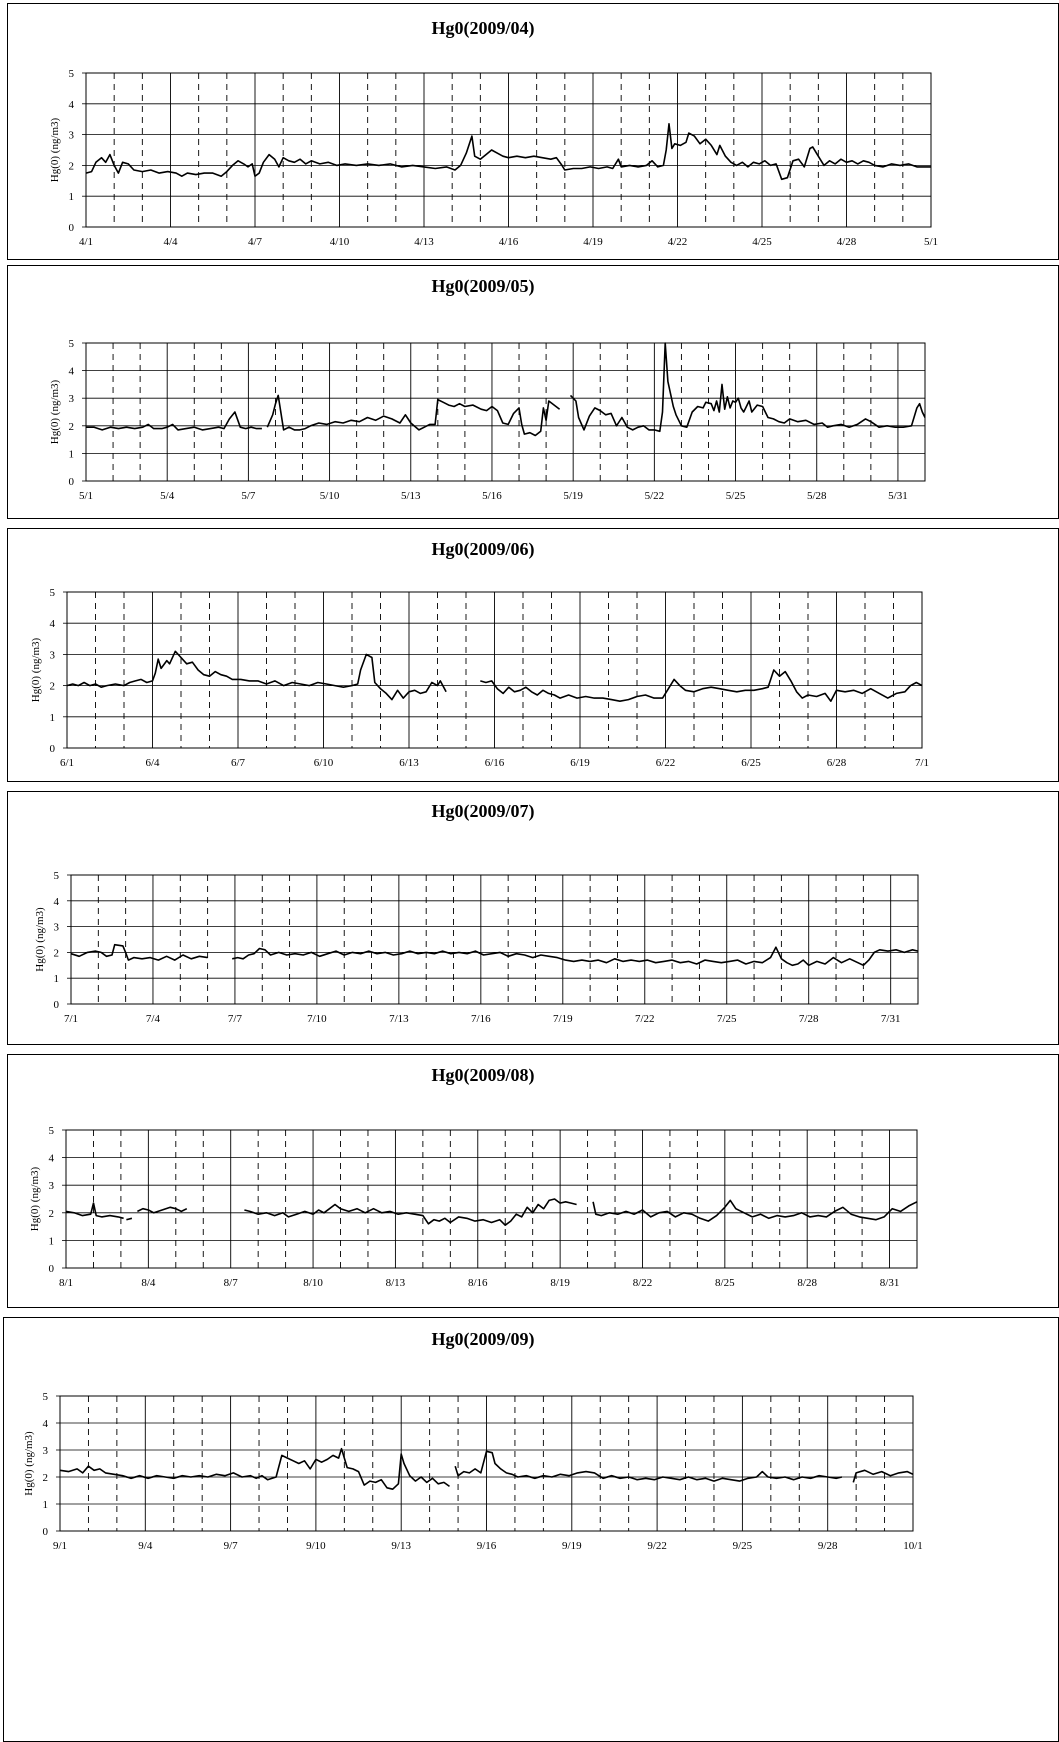 The height and width of the screenshot is (1742, 1059). I want to click on x-tick-label: 10/1, so click(913, 1546).